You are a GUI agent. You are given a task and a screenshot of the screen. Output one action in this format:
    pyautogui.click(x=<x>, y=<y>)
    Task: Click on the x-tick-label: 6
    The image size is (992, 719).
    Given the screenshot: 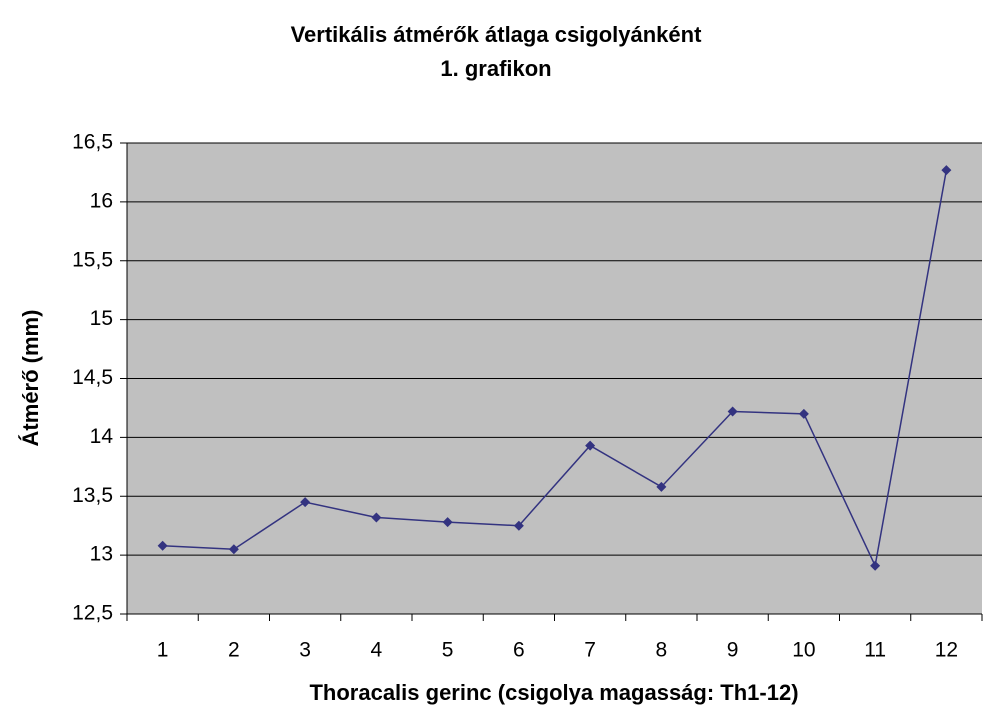 What is the action you would take?
    pyautogui.click(x=519, y=650)
    